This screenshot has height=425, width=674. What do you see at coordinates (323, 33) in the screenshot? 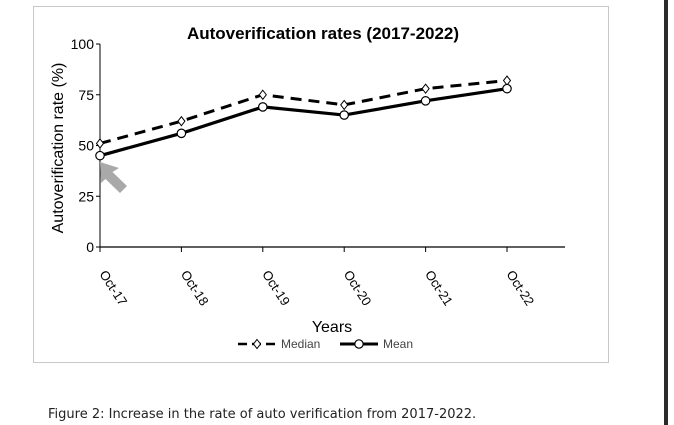
I see `chart-title: Autoverification rates (2017-2022)` at bounding box center [323, 33].